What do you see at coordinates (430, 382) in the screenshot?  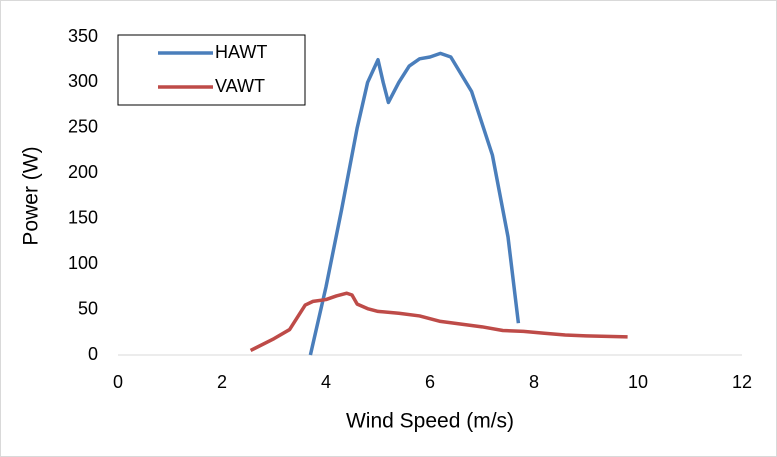 I see `x-tick-label: 6` at bounding box center [430, 382].